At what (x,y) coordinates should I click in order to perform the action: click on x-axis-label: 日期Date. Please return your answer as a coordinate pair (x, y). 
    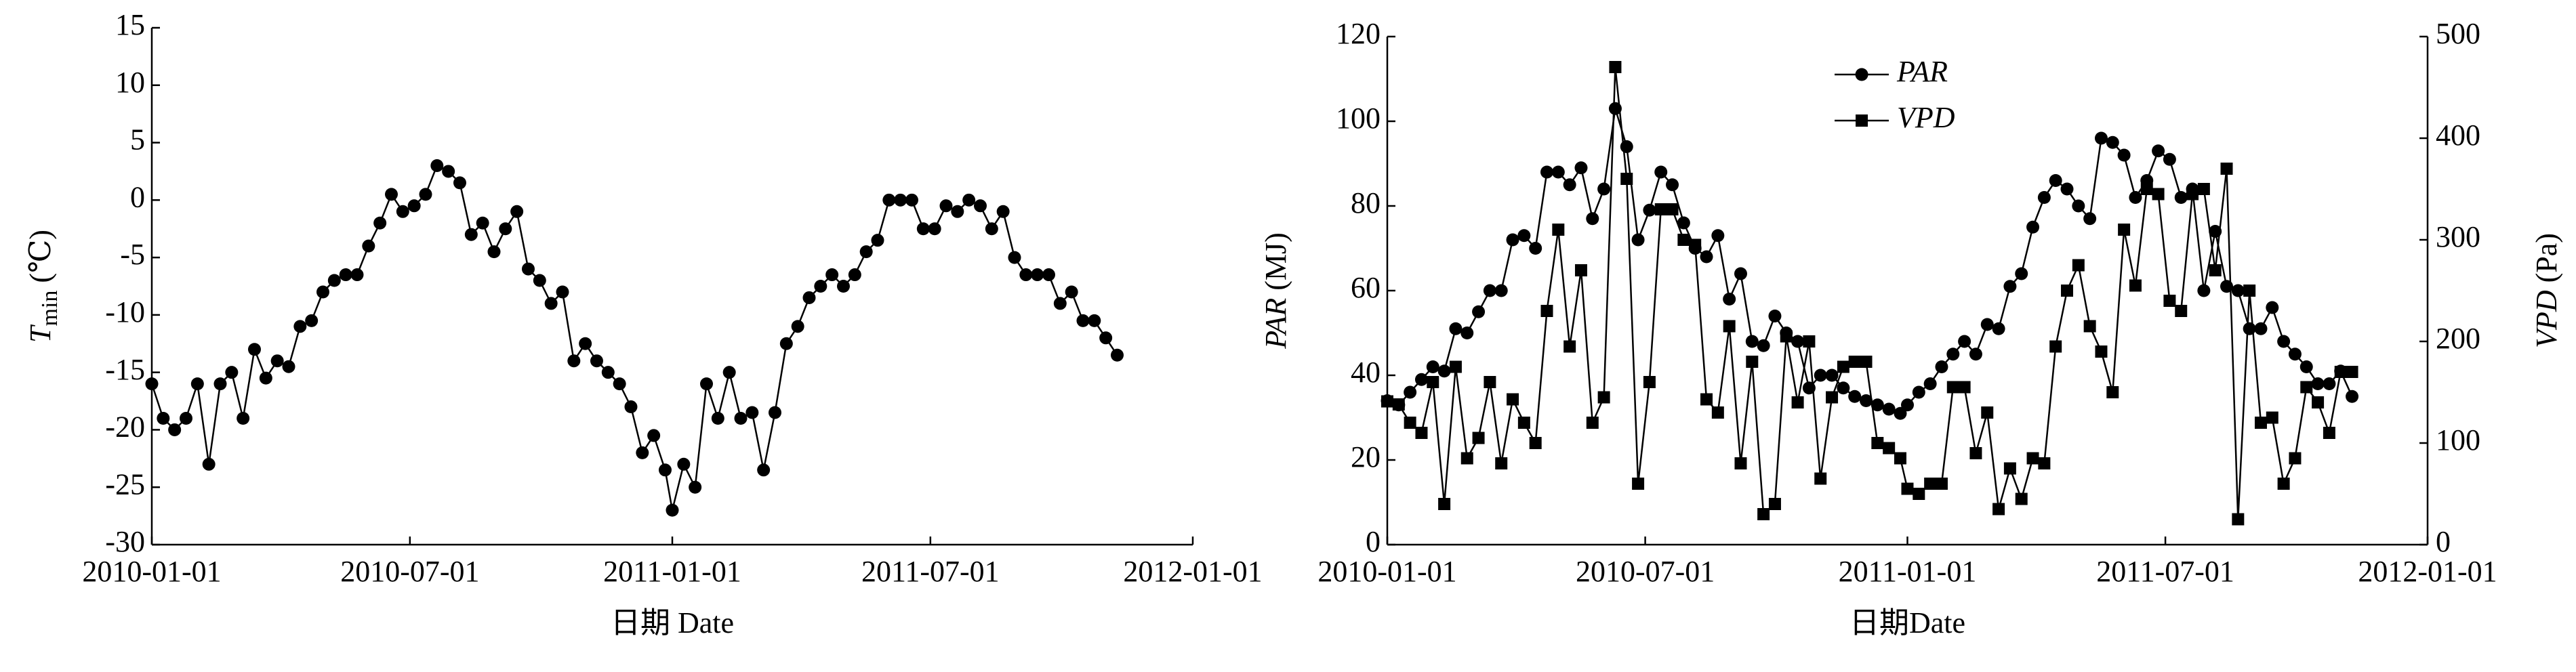
    Looking at the image, I should click on (1907, 622).